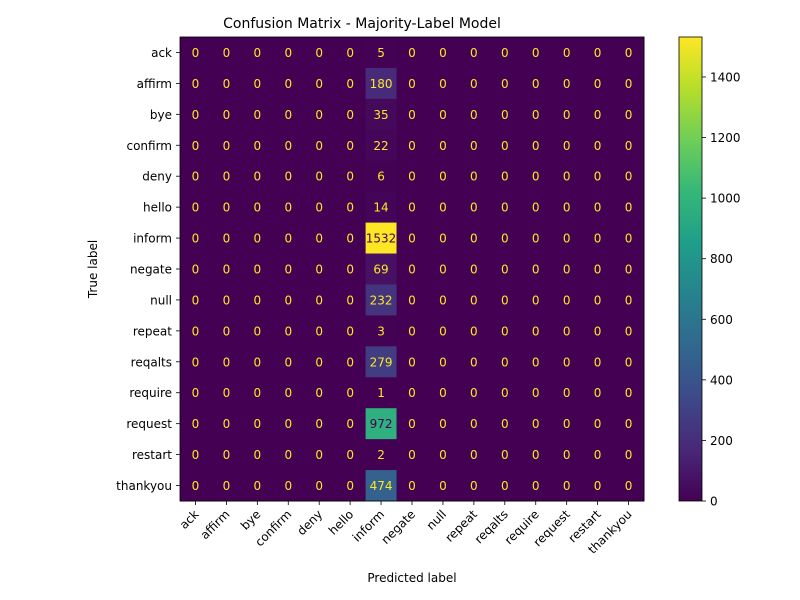  I want to click on colorbar-tick-label: 1200, so click(725, 138).